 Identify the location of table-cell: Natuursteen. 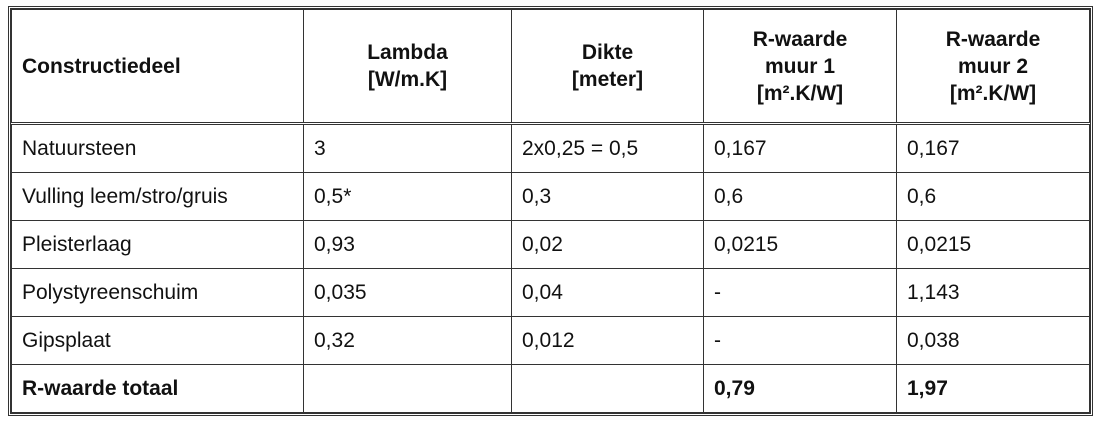
(157, 148).